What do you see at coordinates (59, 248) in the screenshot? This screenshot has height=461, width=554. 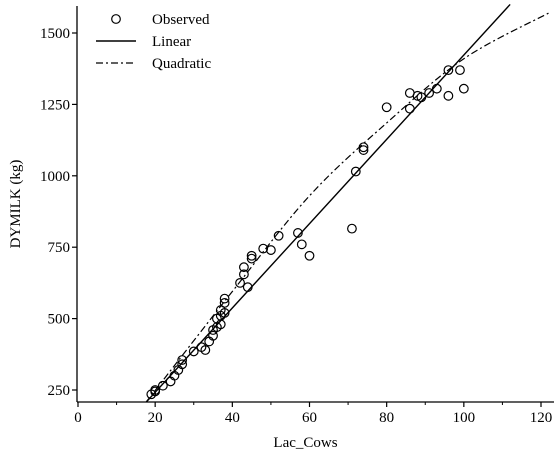 I see `y-tick-label: 750` at bounding box center [59, 248].